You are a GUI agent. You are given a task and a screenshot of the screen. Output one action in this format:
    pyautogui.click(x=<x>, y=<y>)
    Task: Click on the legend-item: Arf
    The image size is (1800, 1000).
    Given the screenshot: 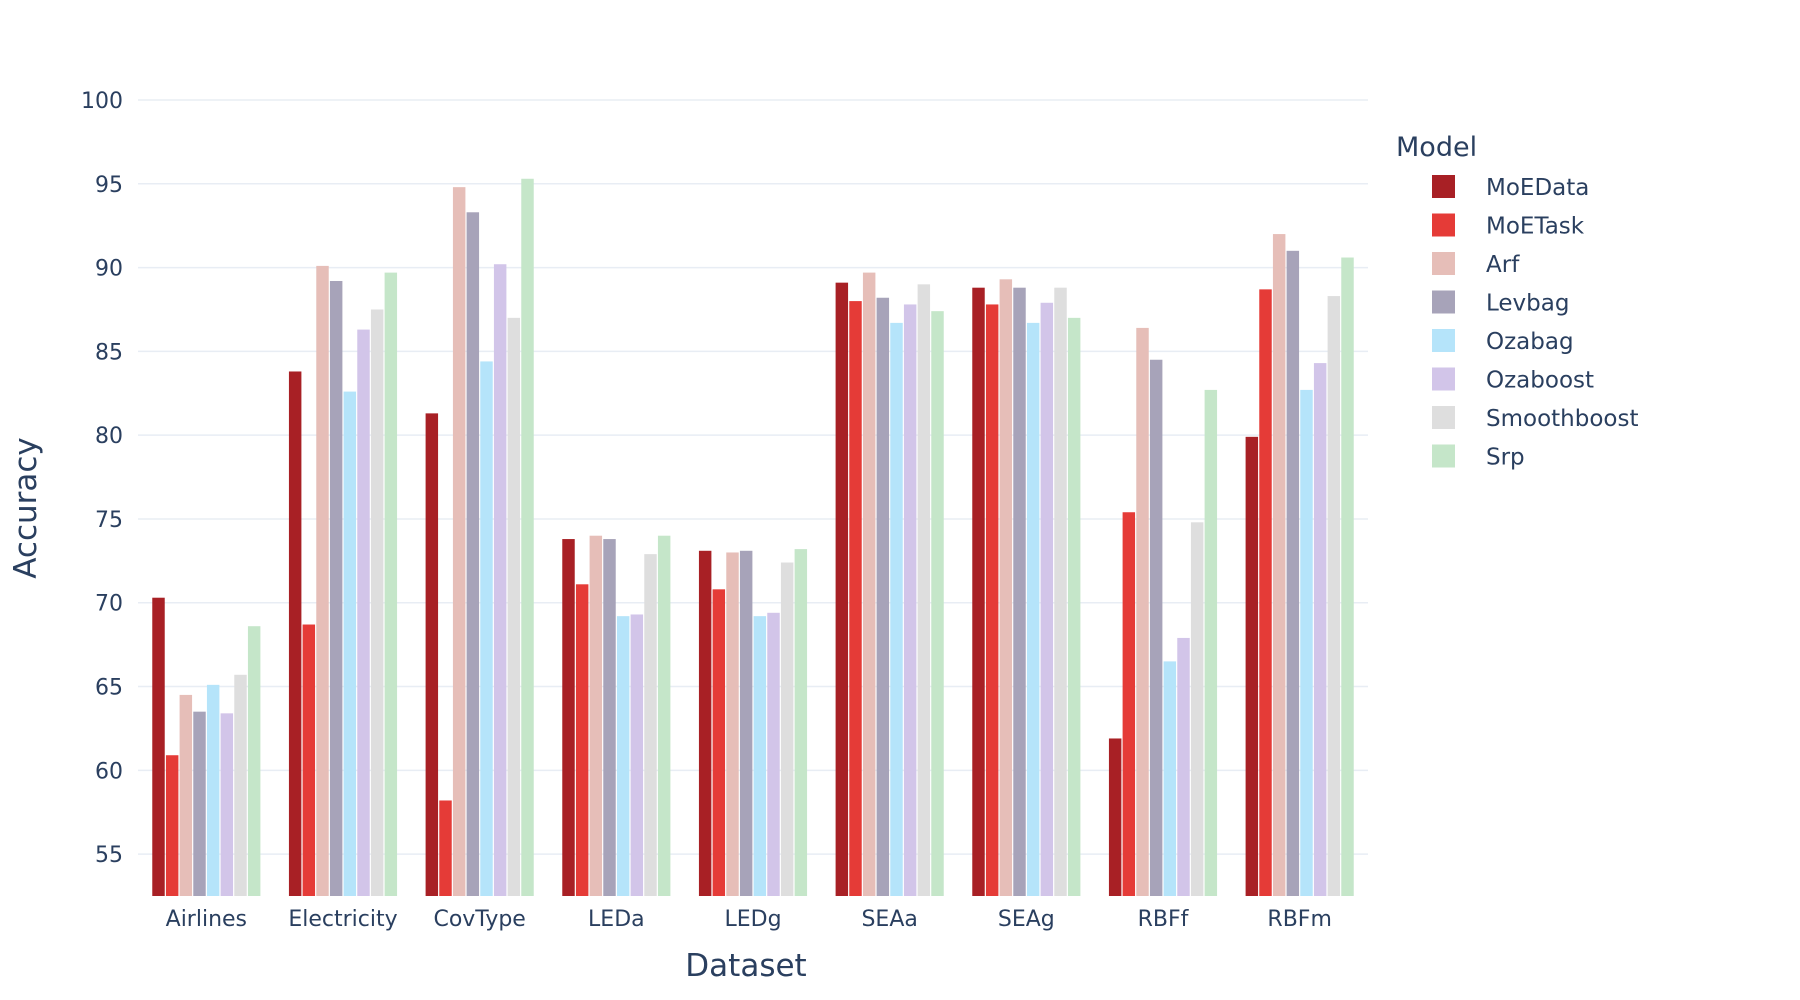 What is the action you would take?
    pyautogui.click(x=1476, y=265)
    